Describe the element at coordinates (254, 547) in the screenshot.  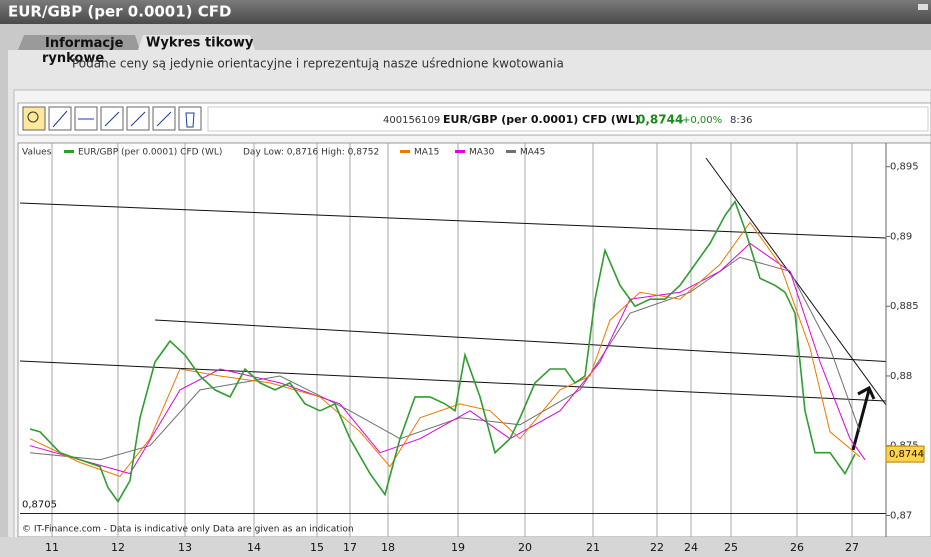
I see `x-tick-label: 14` at that location.